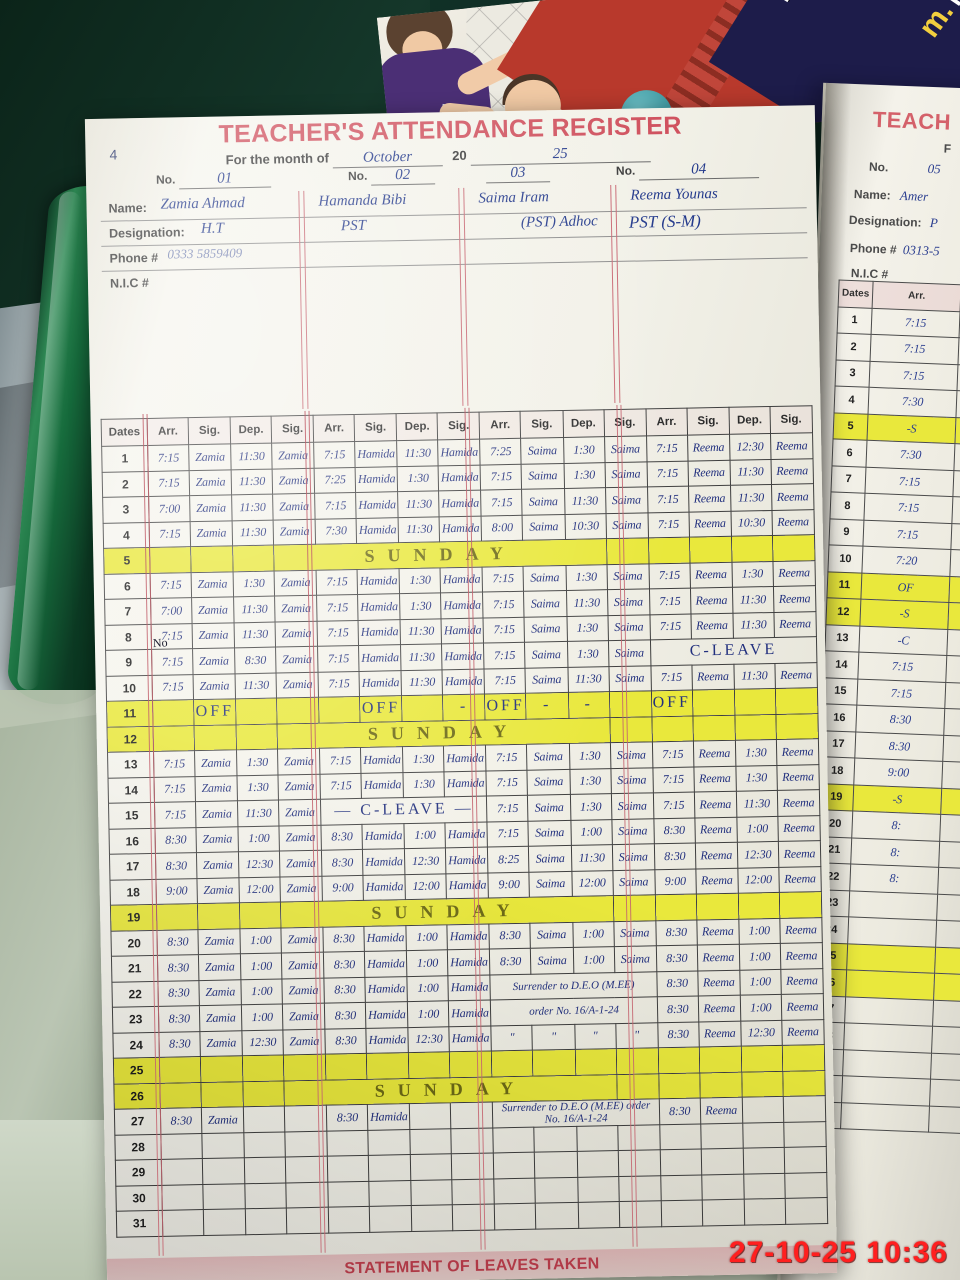 Image resolution: width=960 pixels, height=1280 pixels. I want to click on right-row-arr, so click(888, 1037).